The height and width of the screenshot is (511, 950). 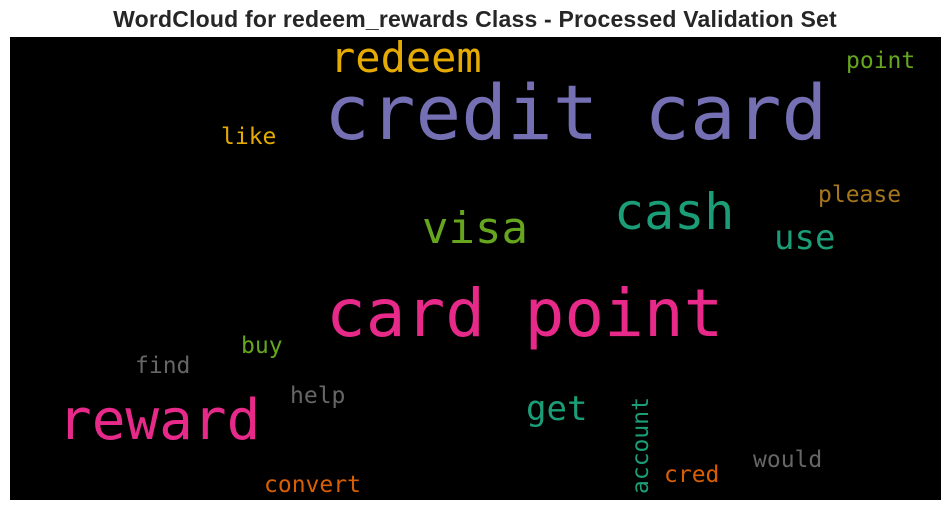 I want to click on word-convert: convert, so click(x=312, y=485).